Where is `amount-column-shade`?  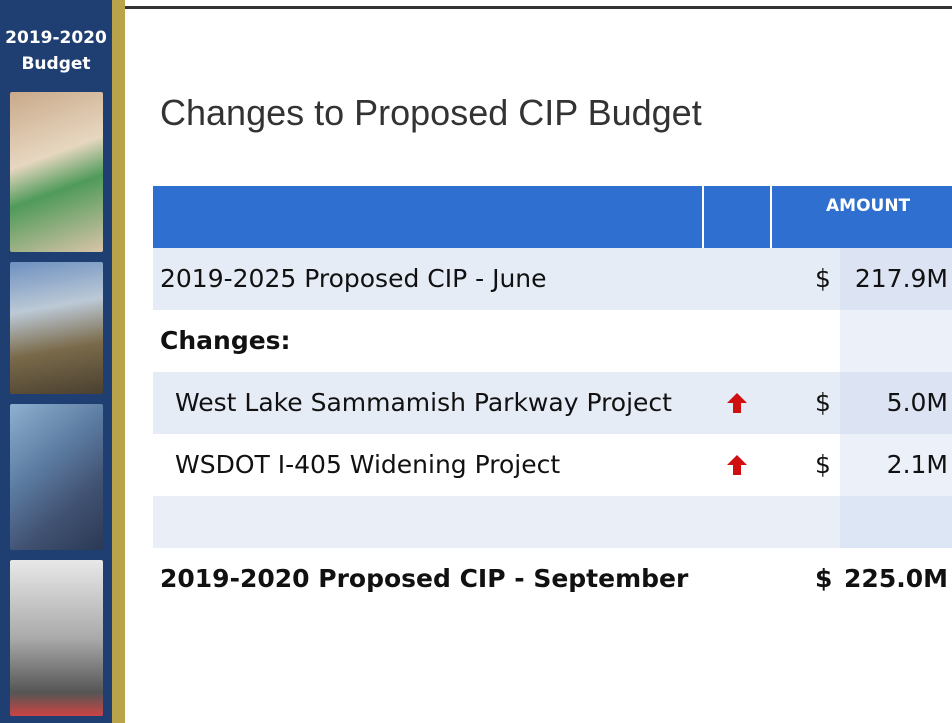
amount-column-shade is located at coordinates (896, 398).